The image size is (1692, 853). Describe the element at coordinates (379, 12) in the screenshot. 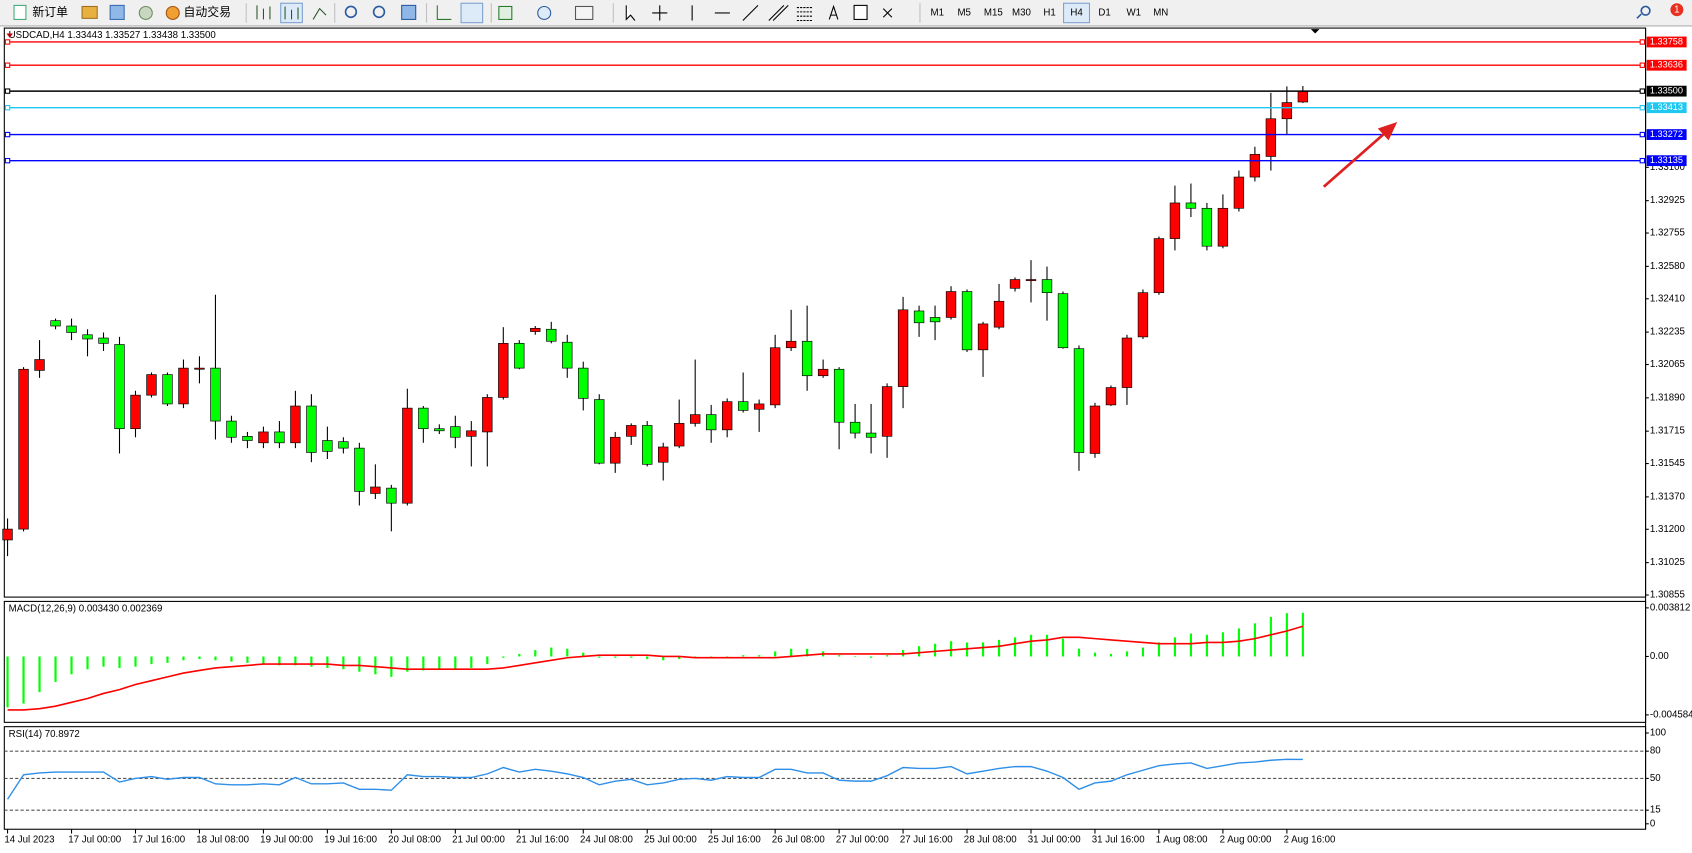

I see `zoom-out` at that location.